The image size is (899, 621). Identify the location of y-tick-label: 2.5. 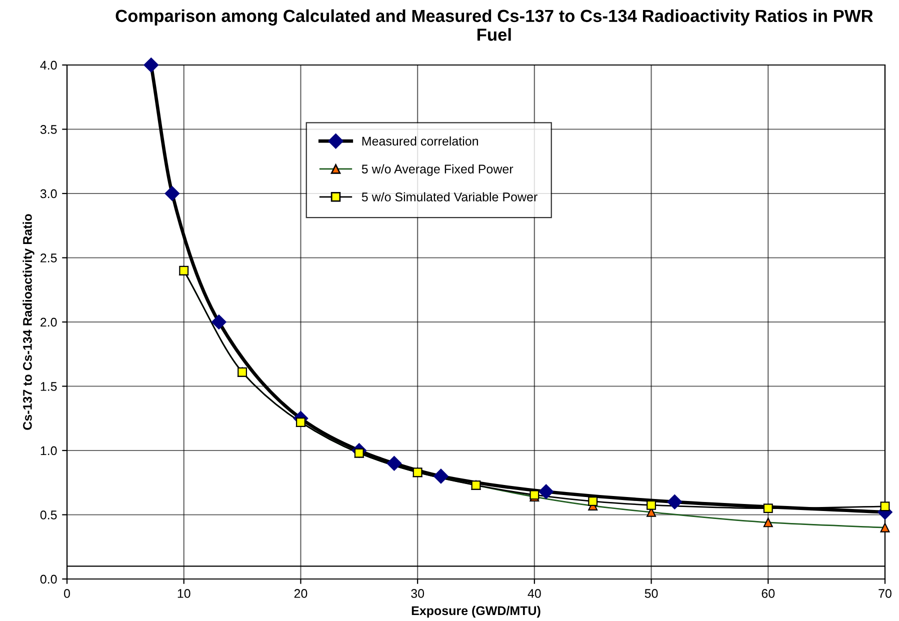
(48, 258).